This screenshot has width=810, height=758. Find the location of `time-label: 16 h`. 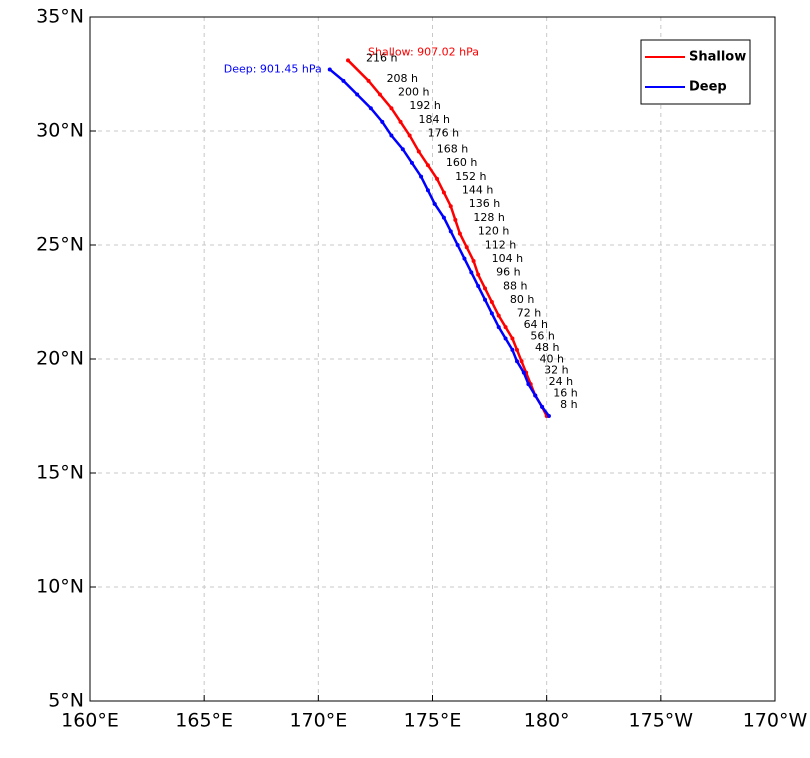

time-label: 16 h is located at coordinates (565, 392).